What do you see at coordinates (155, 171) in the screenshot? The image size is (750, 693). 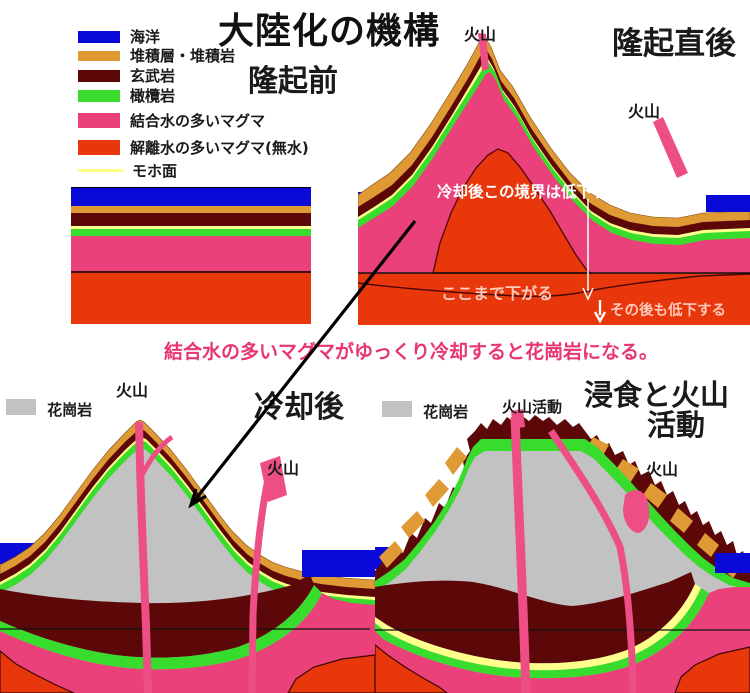 I see `legend-label: モホ面` at bounding box center [155, 171].